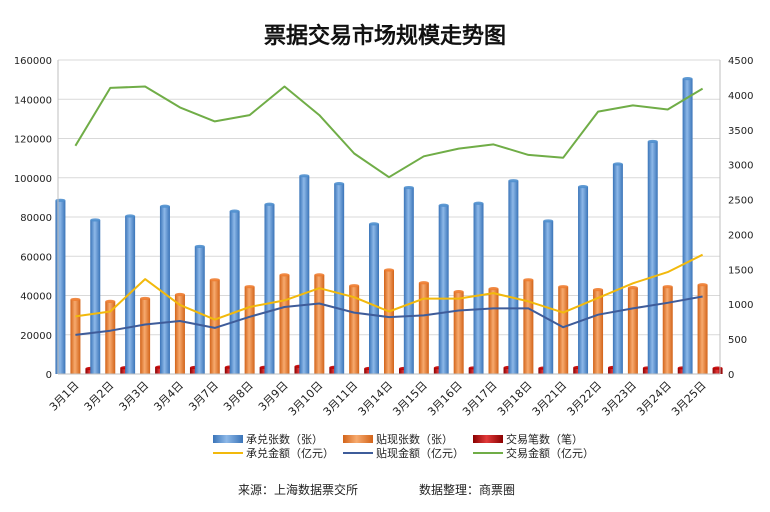 This screenshot has height=512, width=770. What do you see at coordinates (273, 396) in the screenshot?
I see `x-tick-label: 3月9日` at bounding box center [273, 396].